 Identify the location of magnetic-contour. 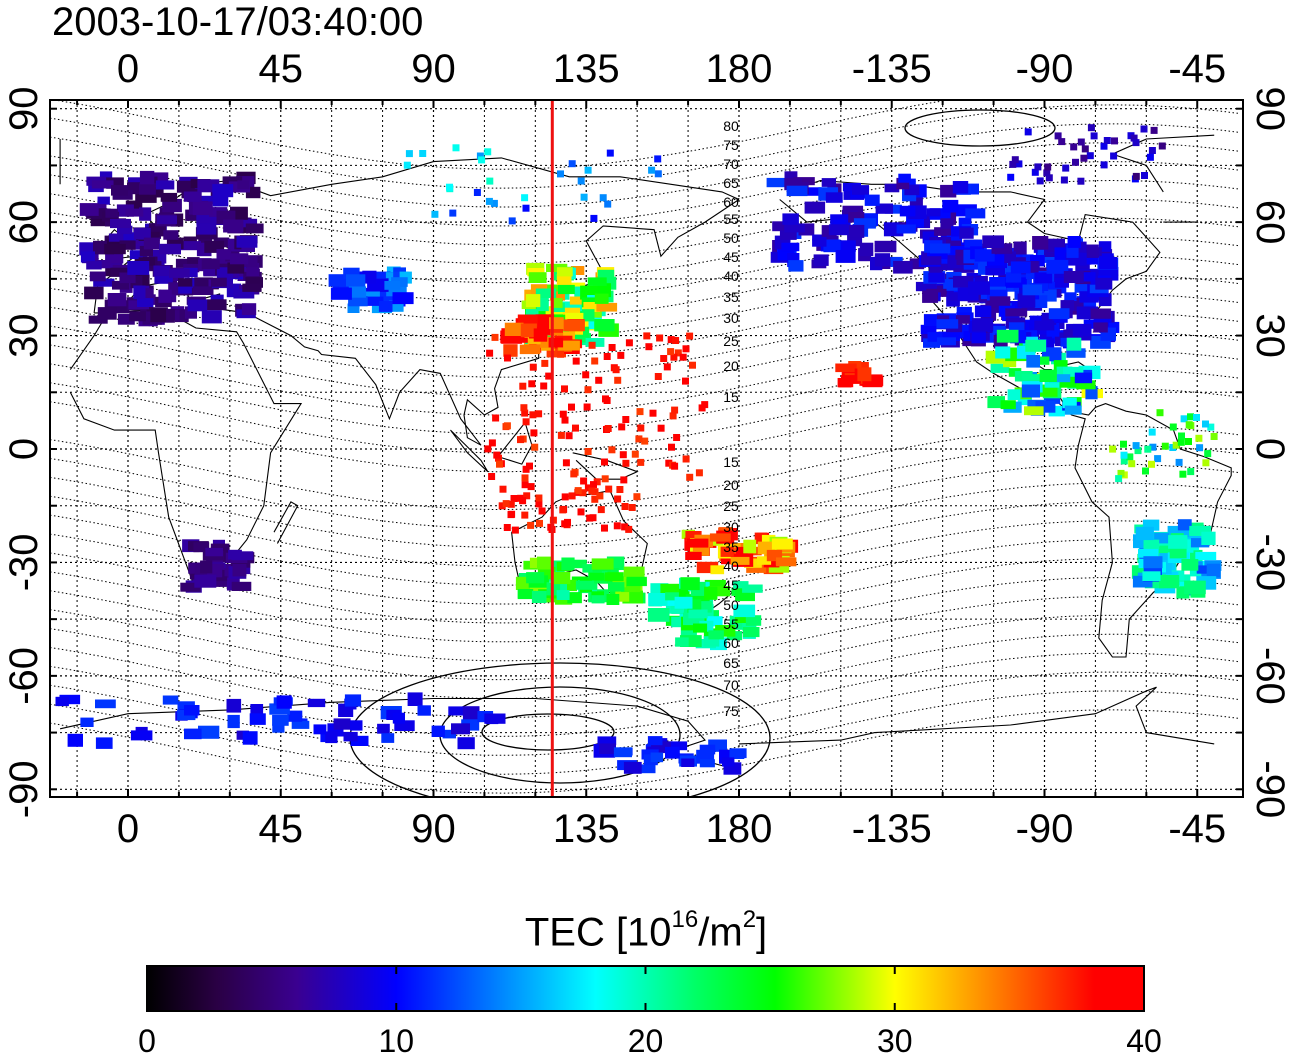
(644, 297).